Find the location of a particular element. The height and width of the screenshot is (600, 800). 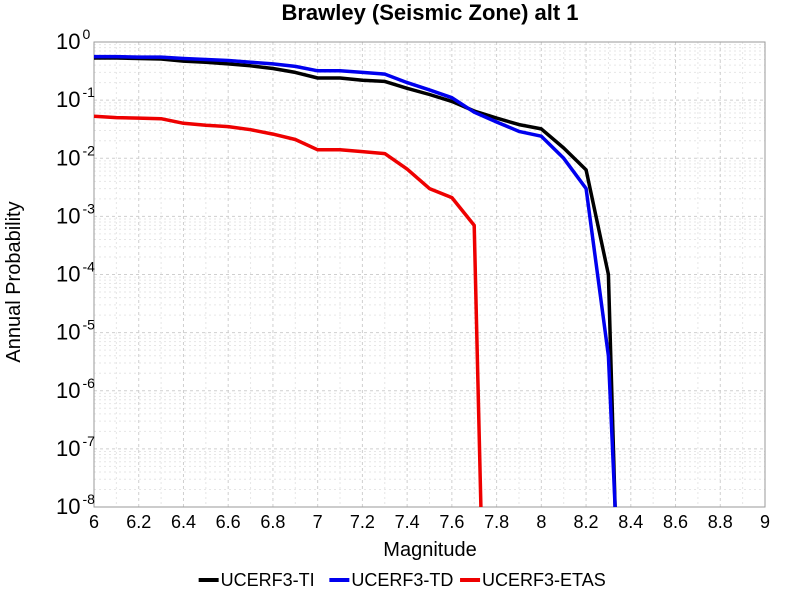

x-tick-label: 6.4 is located at coordinates (183, 522).